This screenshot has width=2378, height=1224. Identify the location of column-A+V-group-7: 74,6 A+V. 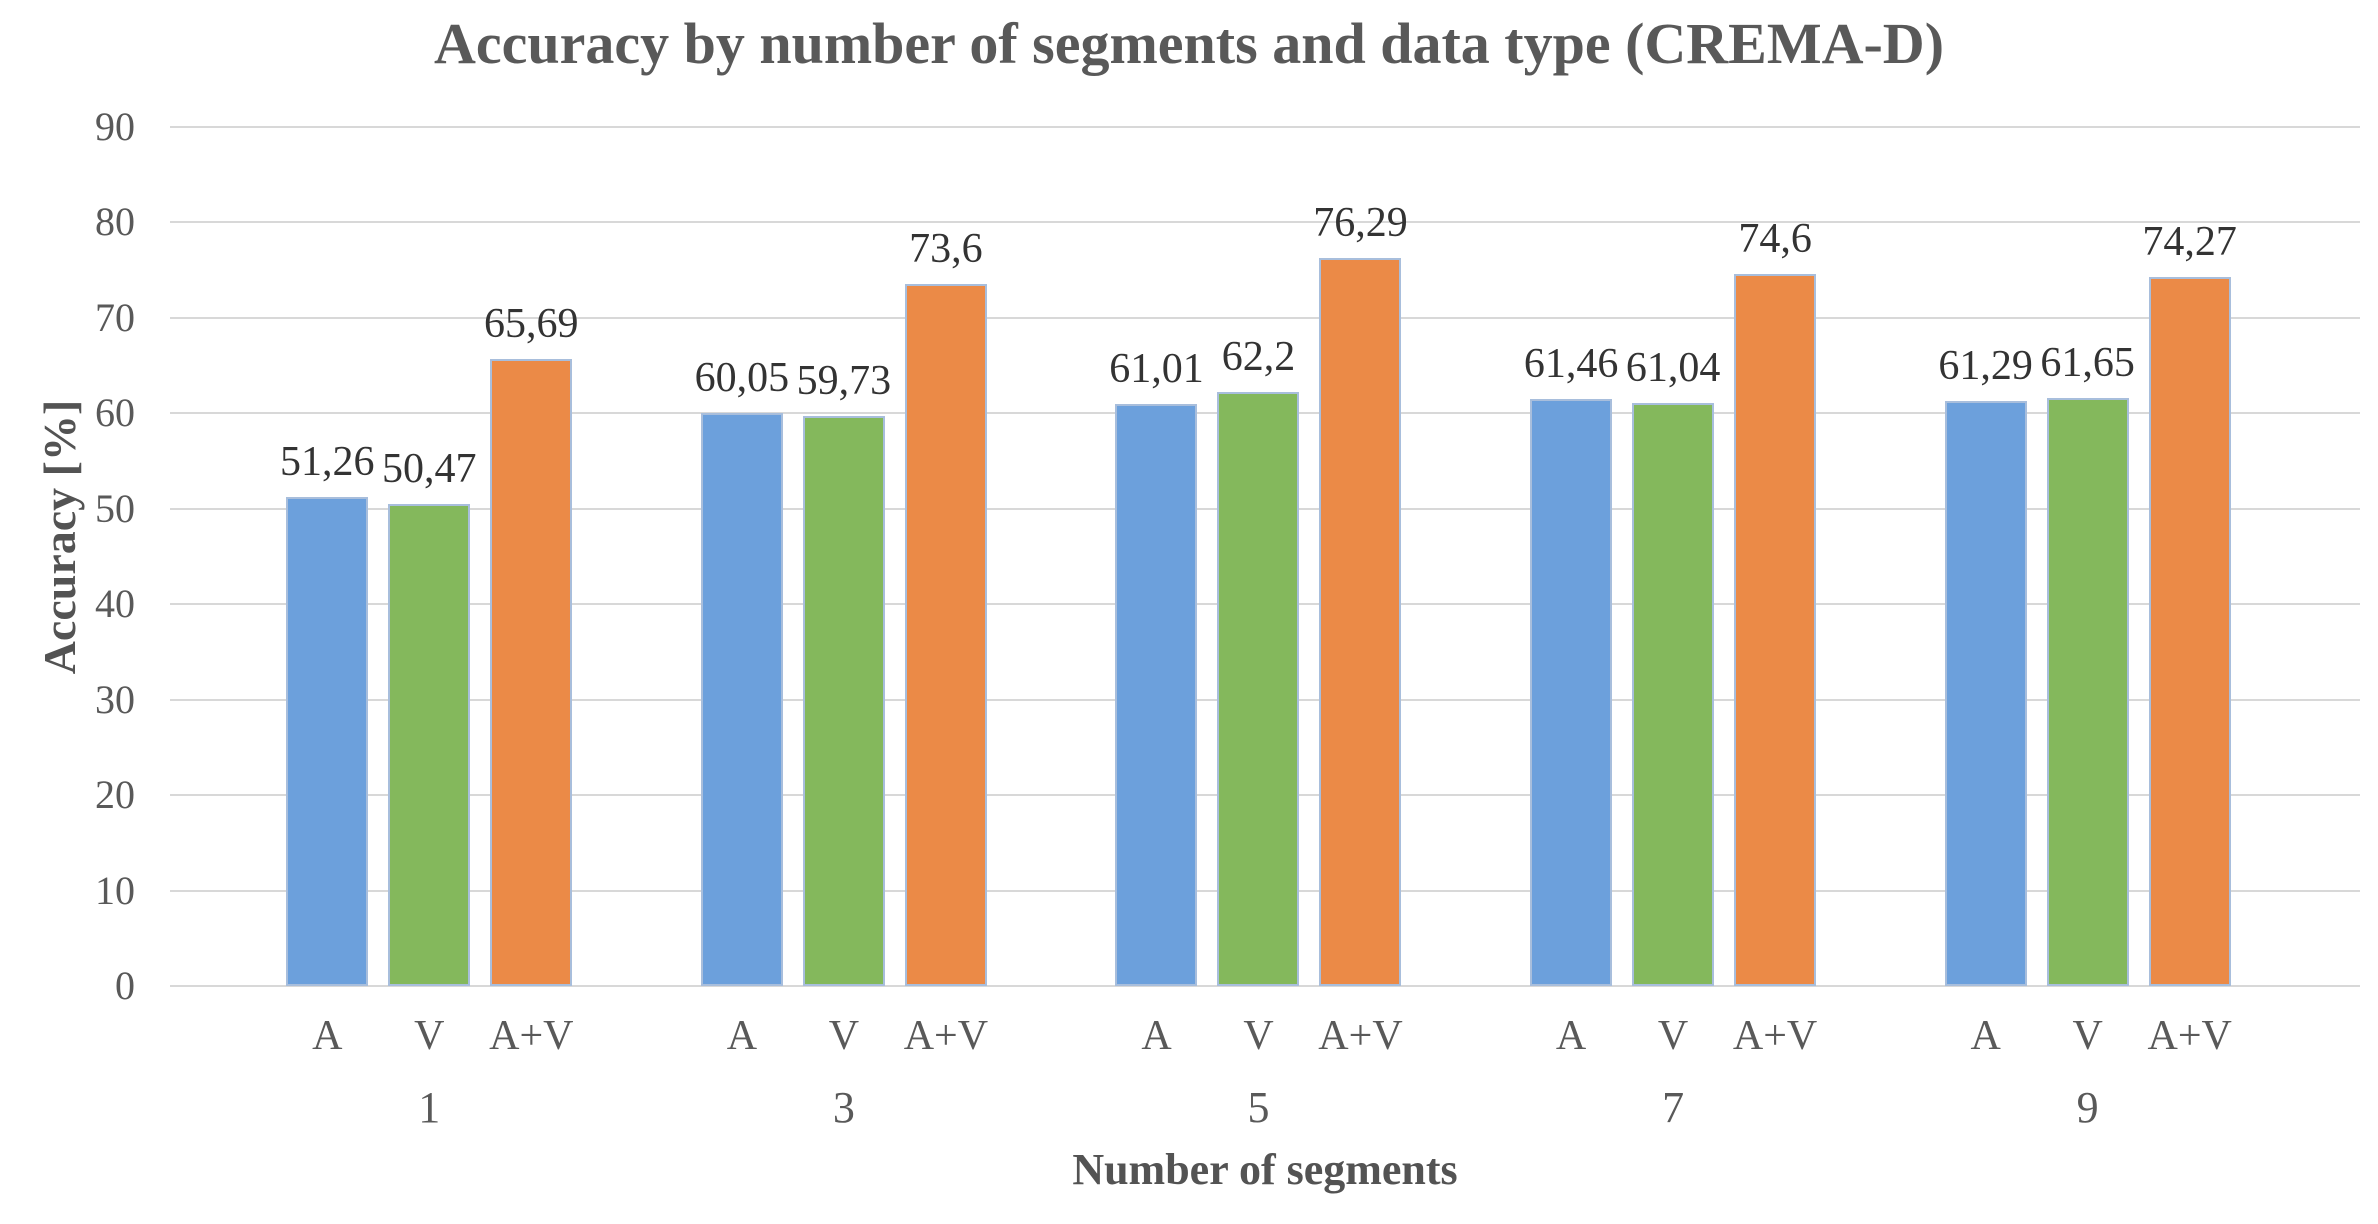
(1775, 593).